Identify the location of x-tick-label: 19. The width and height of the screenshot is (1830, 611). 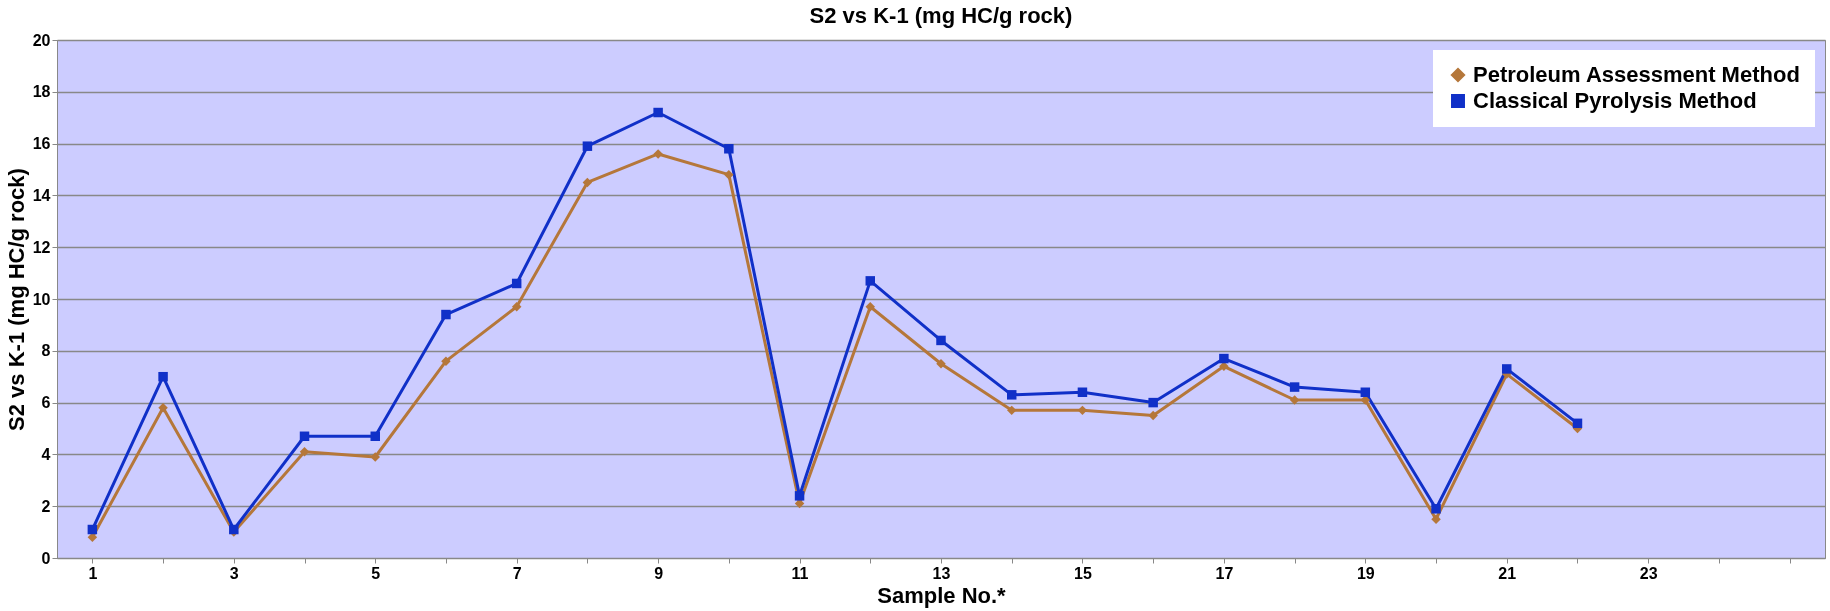
(1365, 573).